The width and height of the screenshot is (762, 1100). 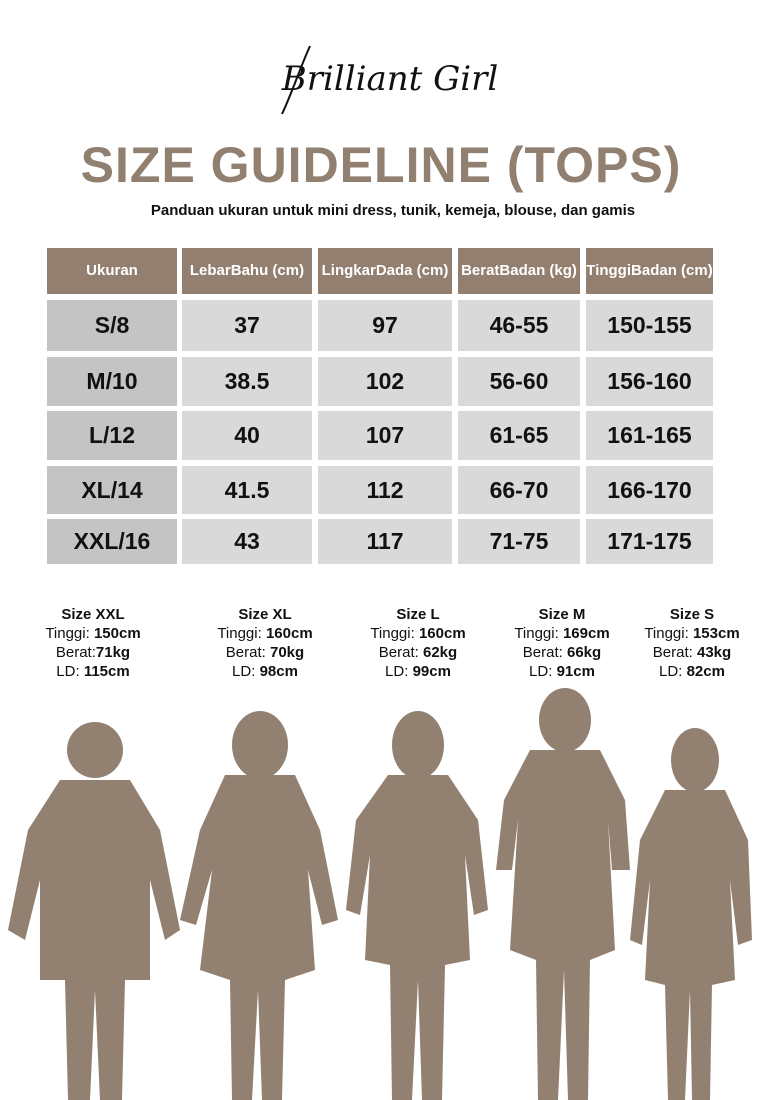 What do you see at coordinates (247, 541) in the screenshot?
I see `table-cell: 43` at bounding box center [247, 541].